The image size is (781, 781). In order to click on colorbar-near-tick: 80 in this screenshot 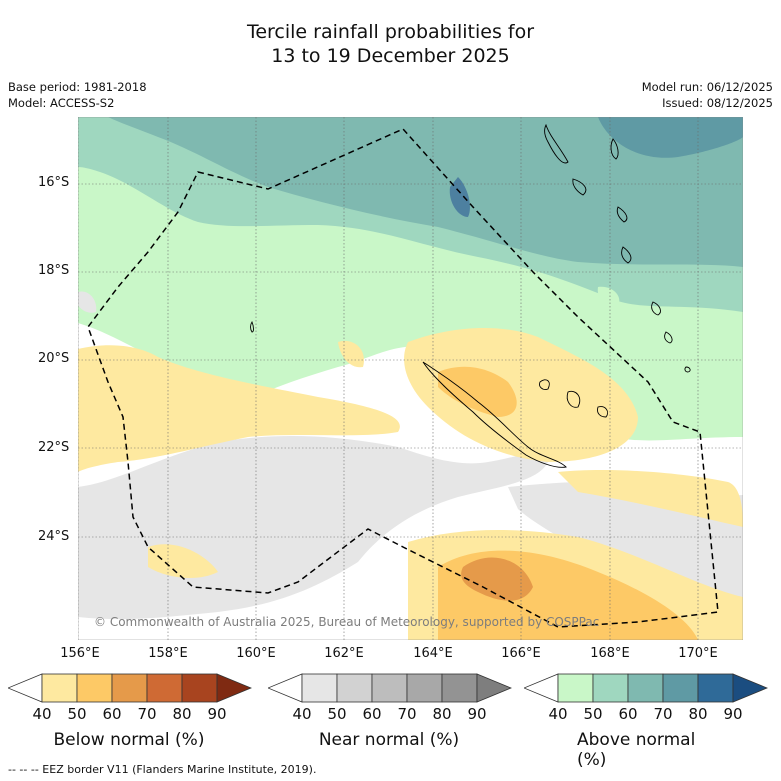, I will do `click(442, 714)`.